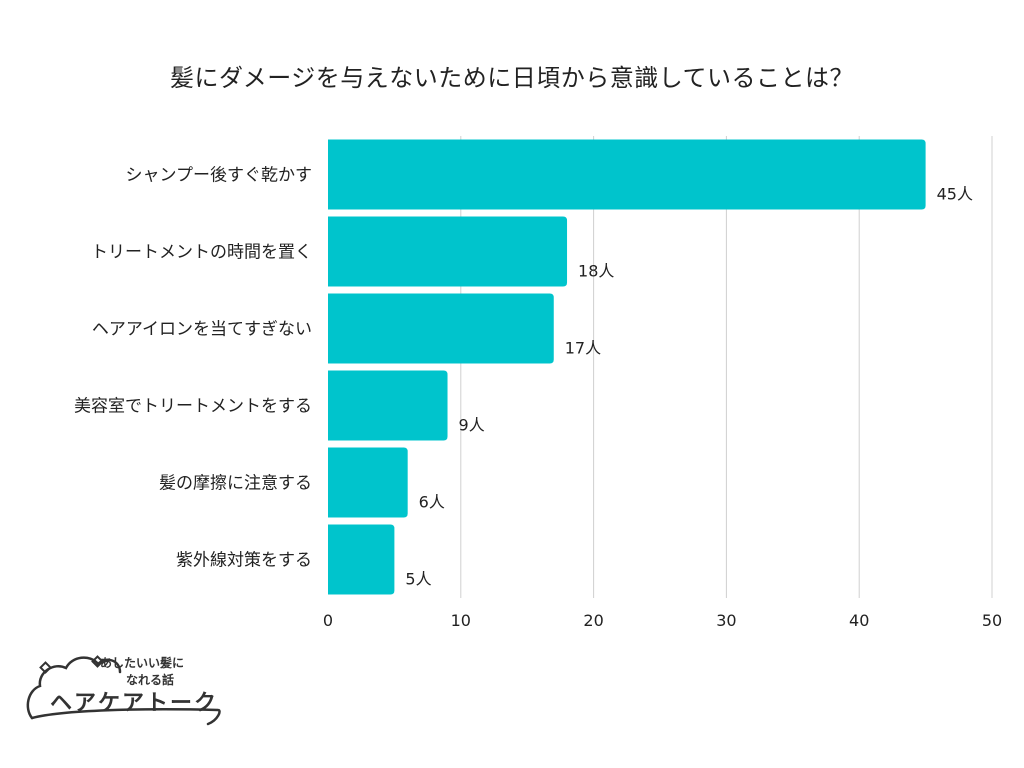  What do you see at coordinates (219, 176) in the screenshot?
I see `category-label: シャンプー後すぐ乾かす` at bounding box center [219, 176].